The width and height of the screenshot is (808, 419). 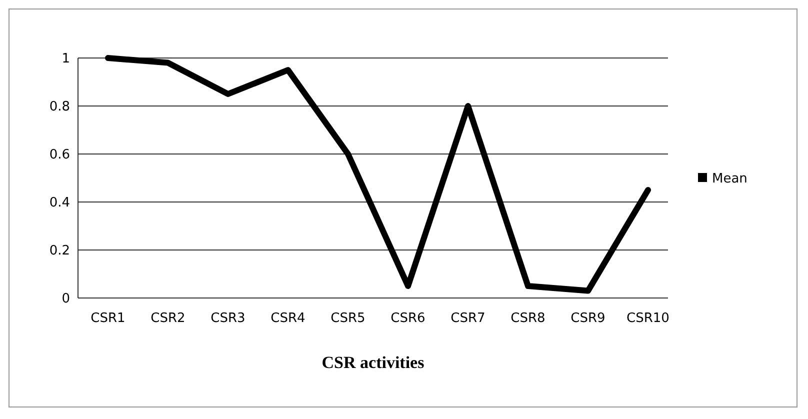 What do you see at coordinates (468, 318) in the screenshot?
I see `x-tick-label: CSR7` at bounding box center [468, 318].